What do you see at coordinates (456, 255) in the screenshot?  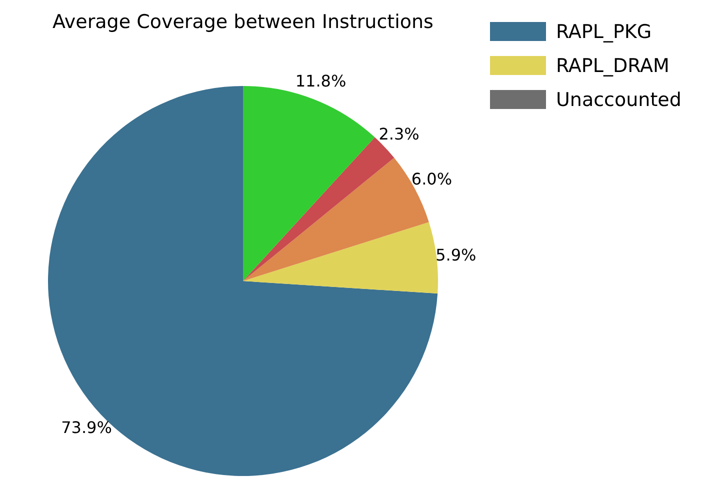 I see `data-label: 5.9%` at bounding box center [456, 255].